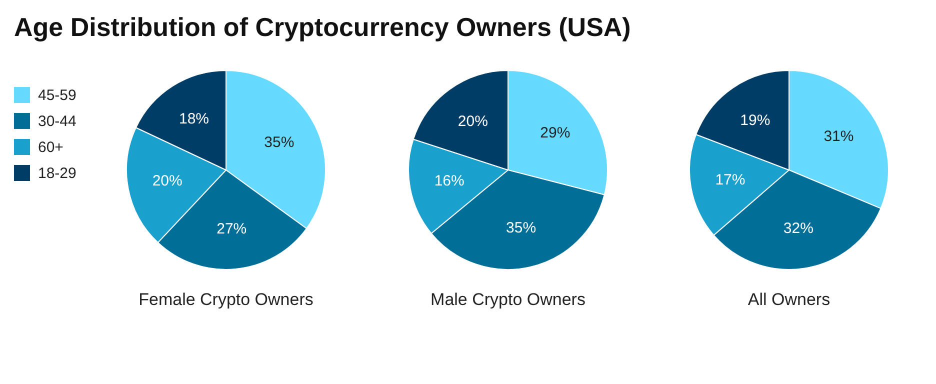  I want to click on data-label: 18%, so click(194, 119).